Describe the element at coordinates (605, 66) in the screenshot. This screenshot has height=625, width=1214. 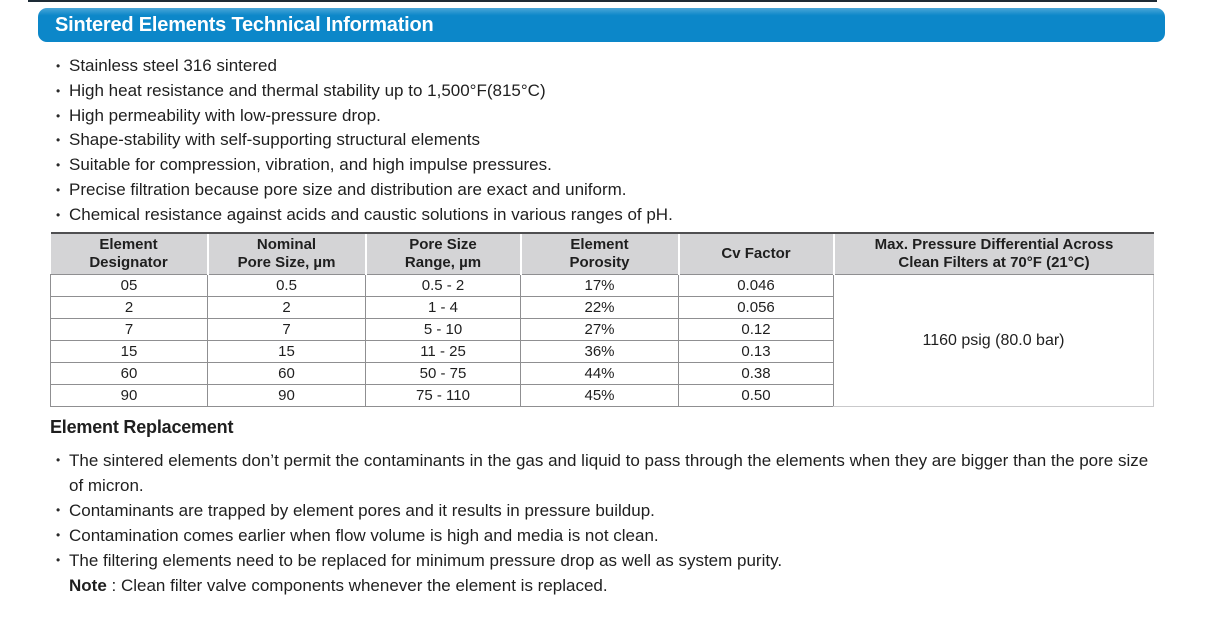
I see `bullet-item: • Stainless steel 316 sintered` at that location.